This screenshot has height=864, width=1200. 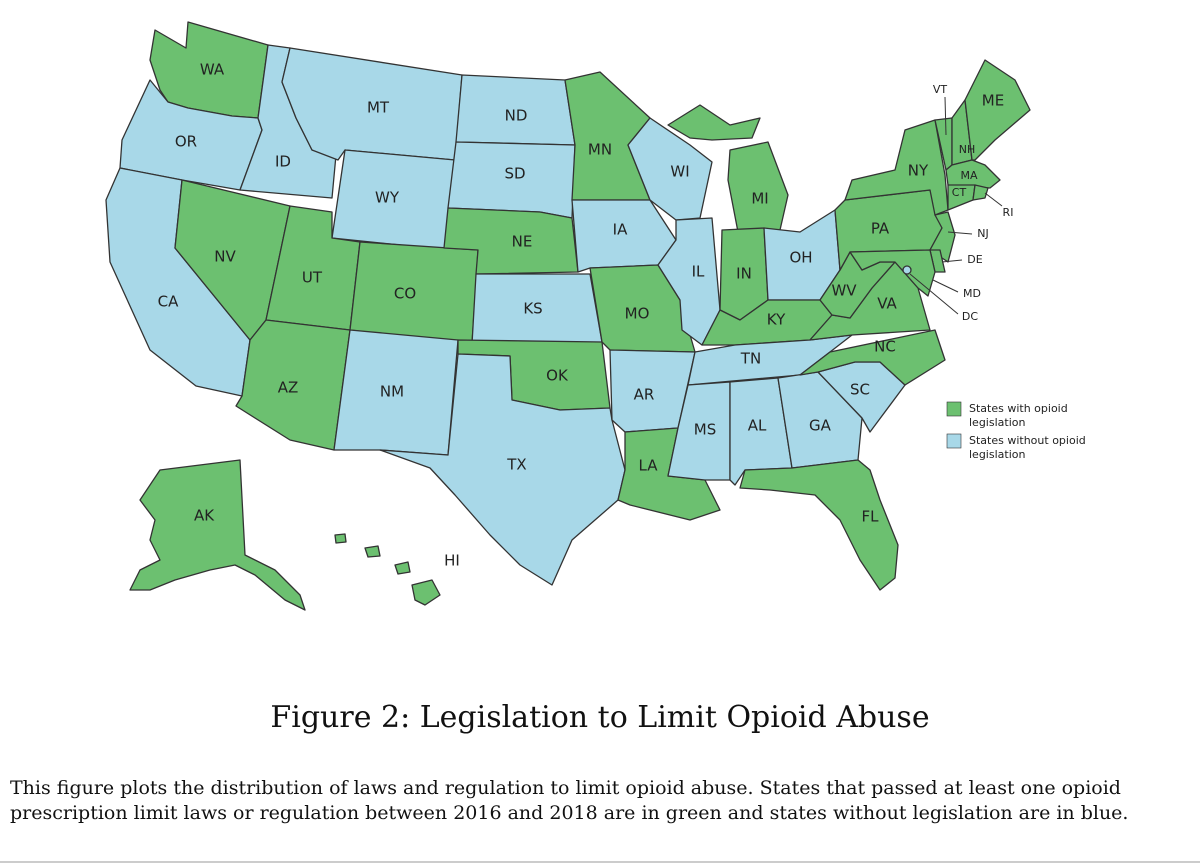 What do you see at coordinates (649, 466) in the screenshot?
I see `label-la: LA` at bounding box center [649, 466].